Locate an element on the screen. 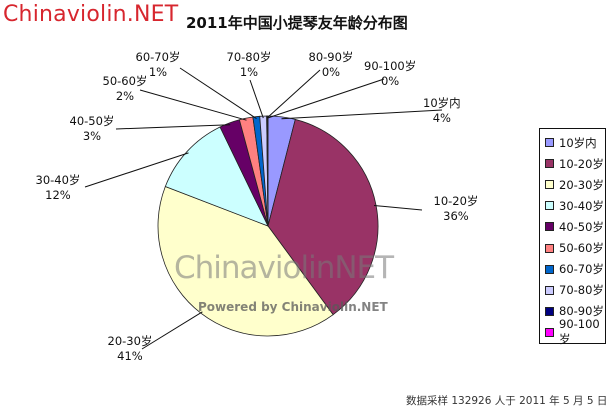 This screenshot has height=410, width=614. legend-label: 20-30岁 is located at coordinates (581, 184).